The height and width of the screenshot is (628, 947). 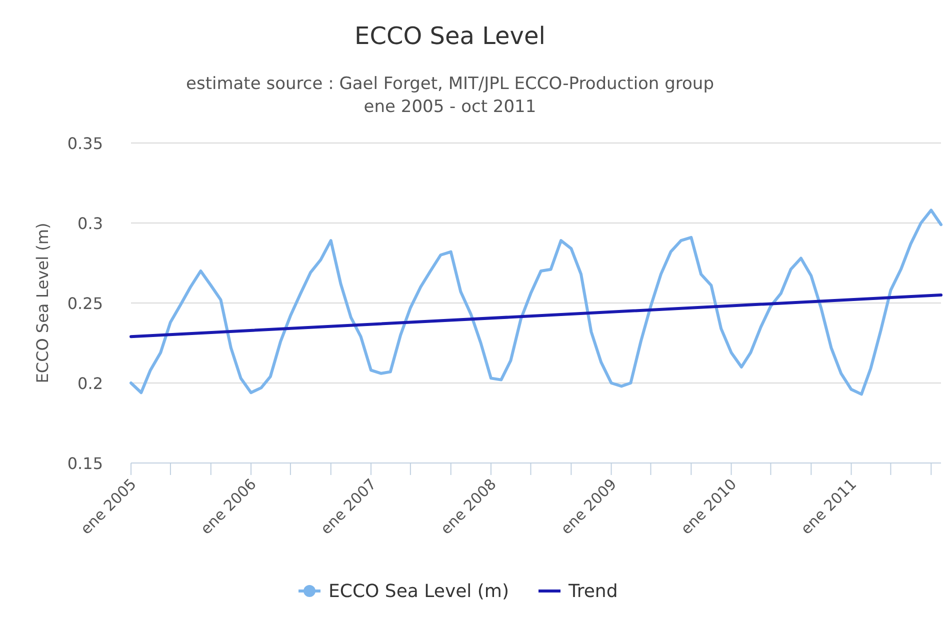 What do you see at coordinates (85, 303) in the screenshot?
I see `y-tick-label: 0.25` at bounding box center [85, 303].